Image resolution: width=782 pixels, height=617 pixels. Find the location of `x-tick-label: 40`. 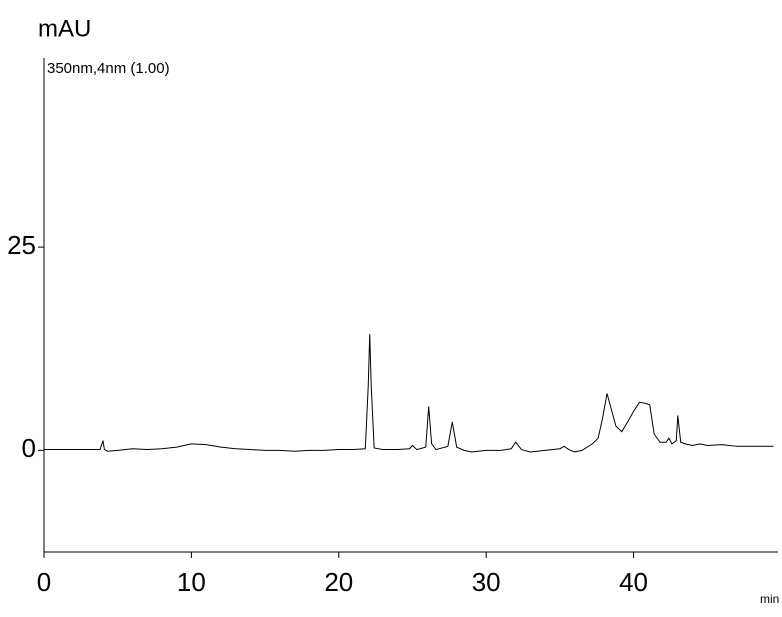

x-tick-label: 40 is located at coordinates (633, 582).